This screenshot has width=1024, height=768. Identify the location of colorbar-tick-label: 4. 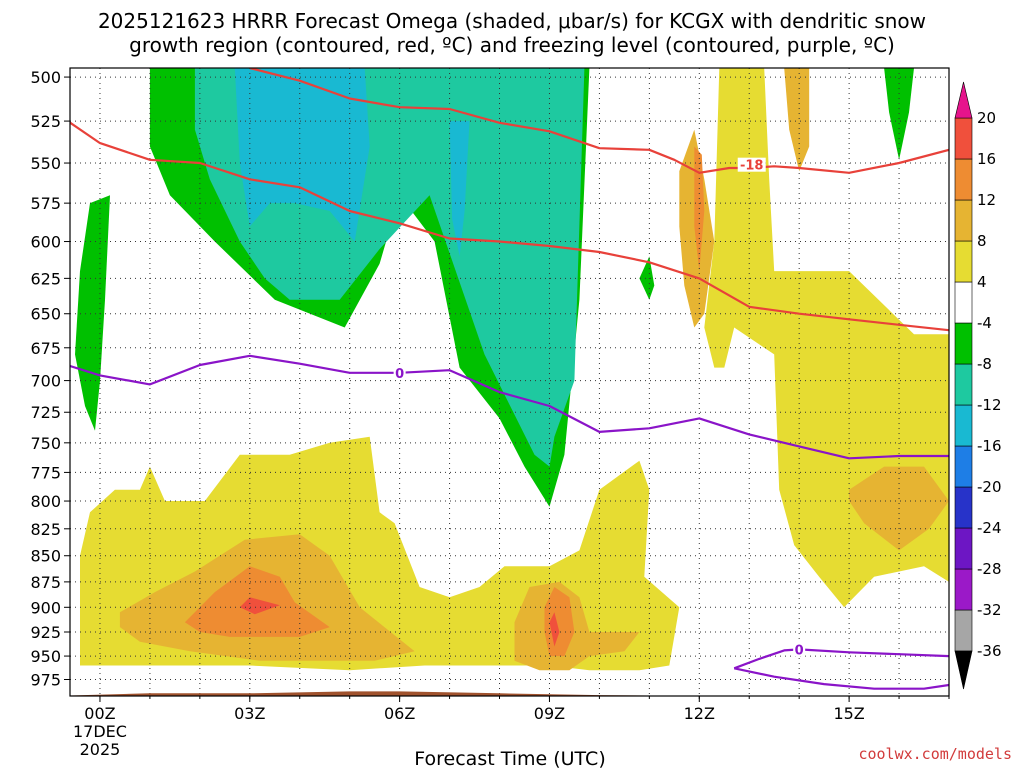
(982, 282).